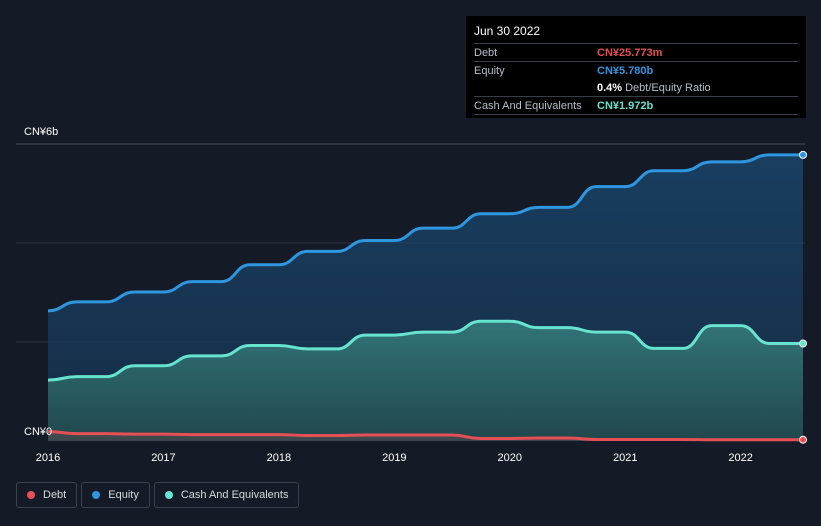 Image resolution: width=821 pixels, height=526 pixels. I want to click on tooltip-row-ratio: 0.4% Debt/Equity Ratio, so click(636, 87).